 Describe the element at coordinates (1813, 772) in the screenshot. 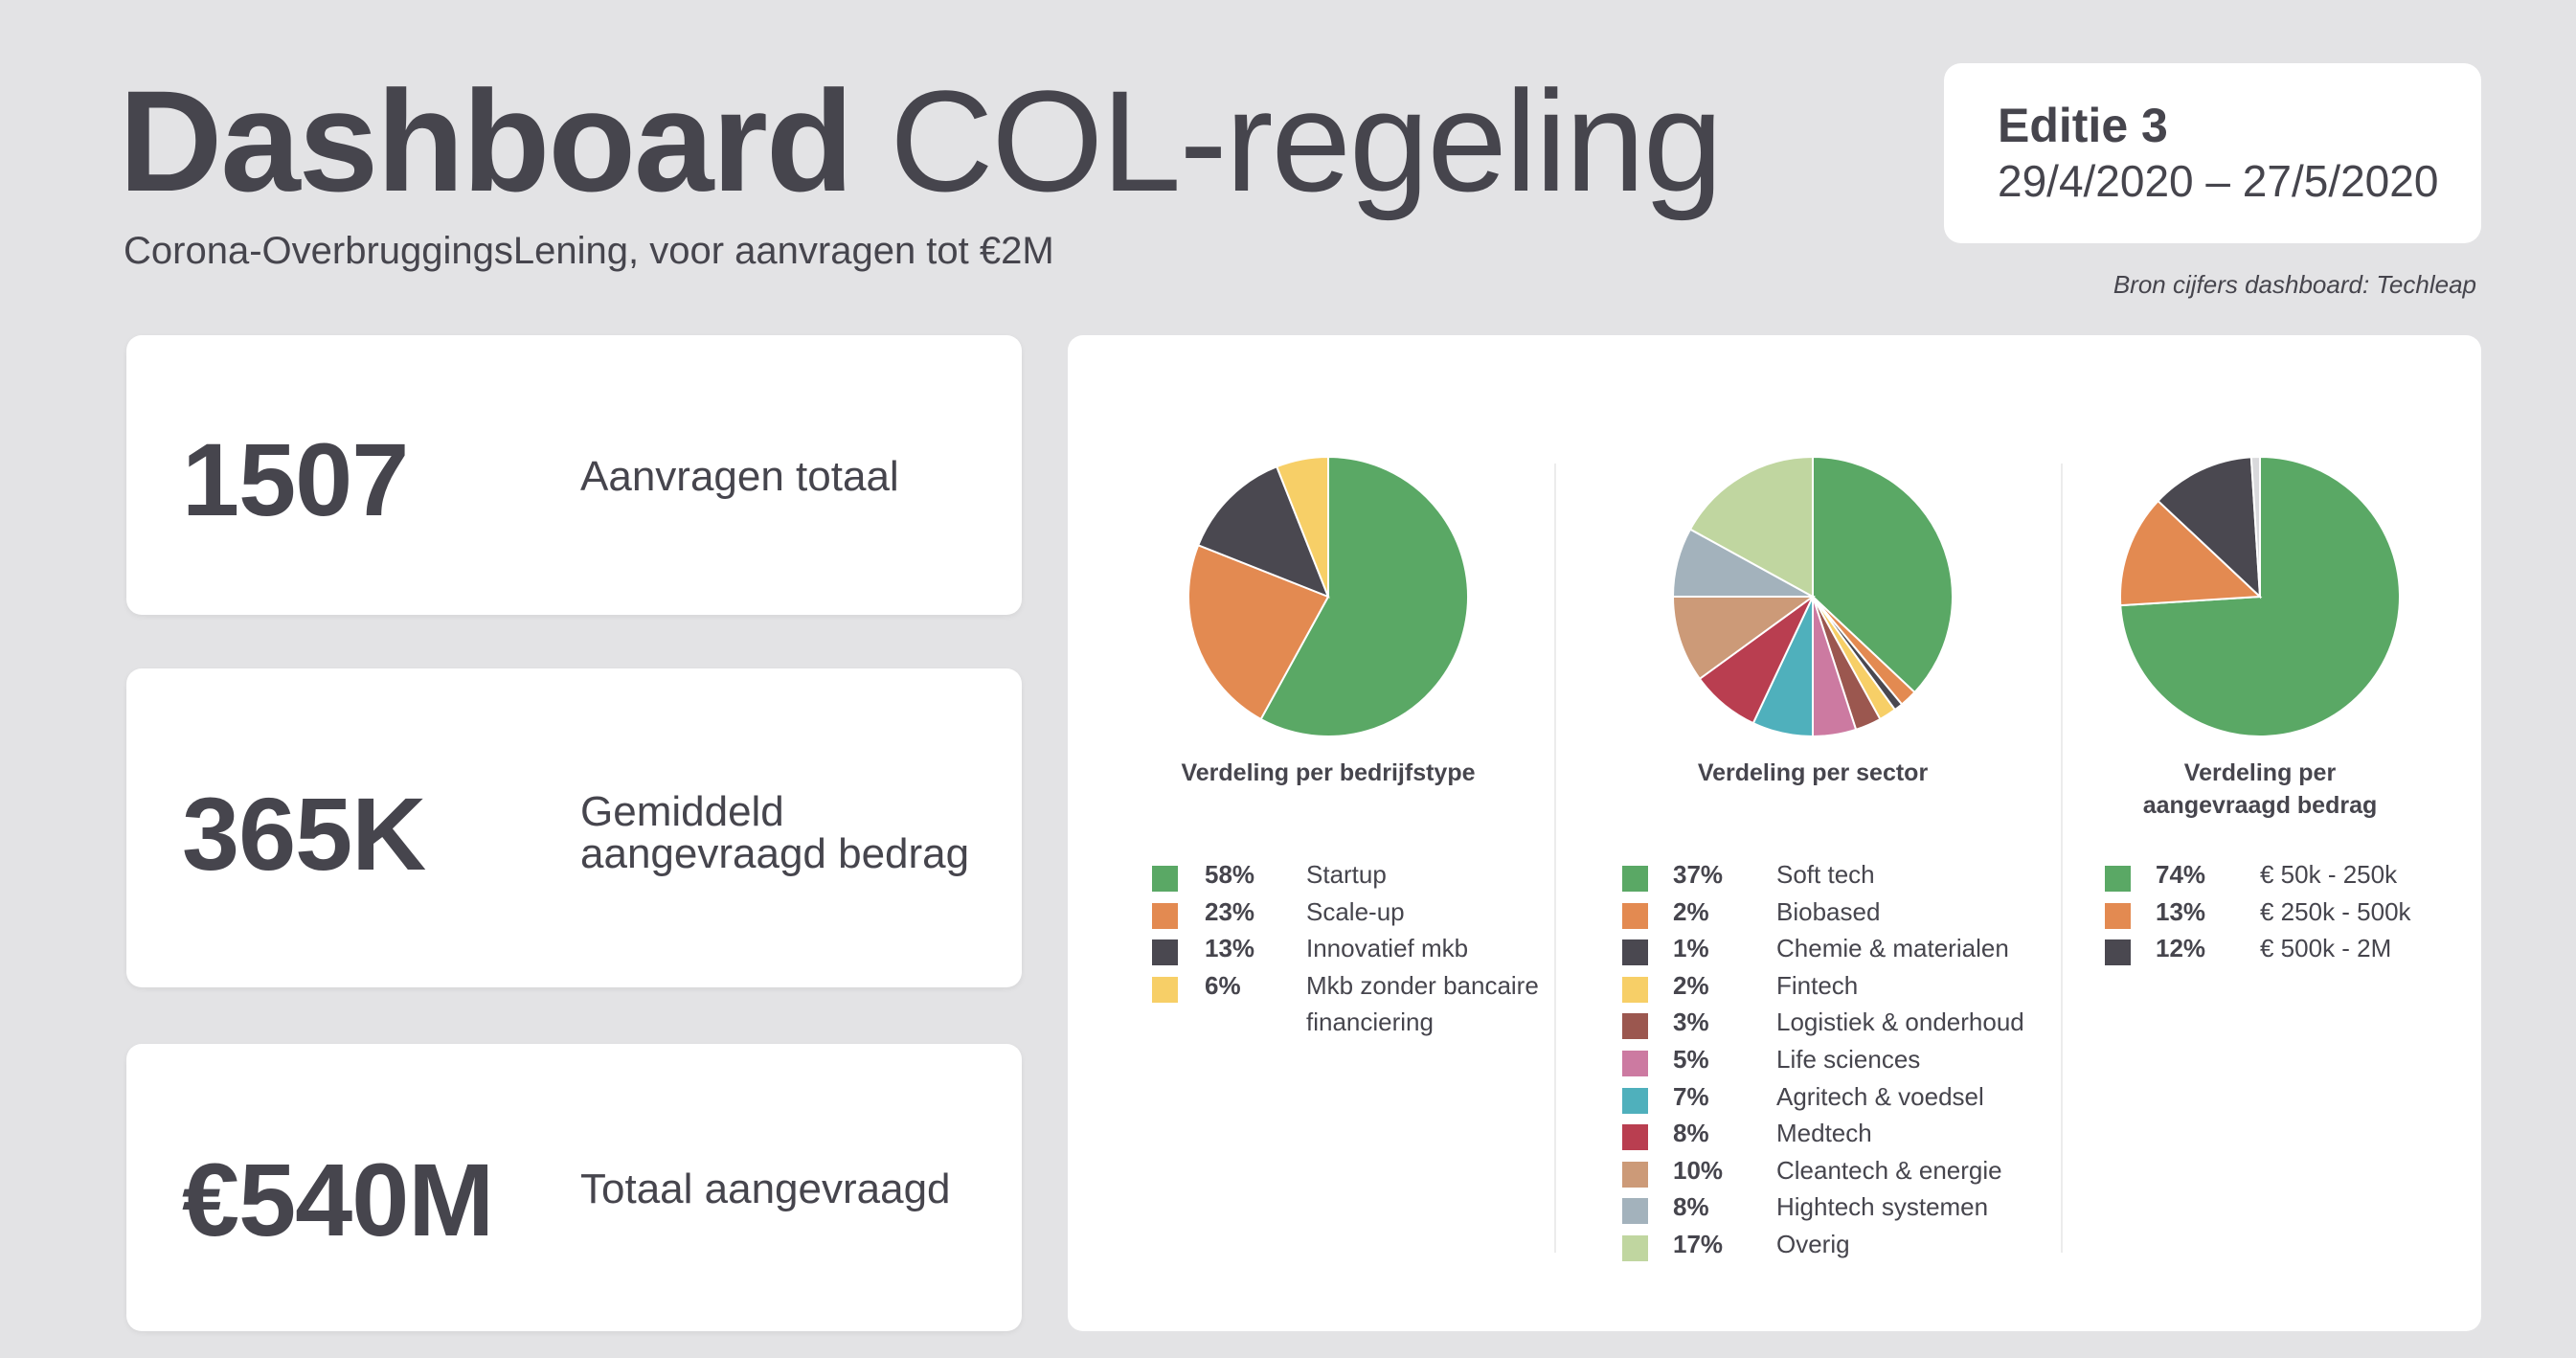

I see `chart-title: Verdeling per sector` at that location.